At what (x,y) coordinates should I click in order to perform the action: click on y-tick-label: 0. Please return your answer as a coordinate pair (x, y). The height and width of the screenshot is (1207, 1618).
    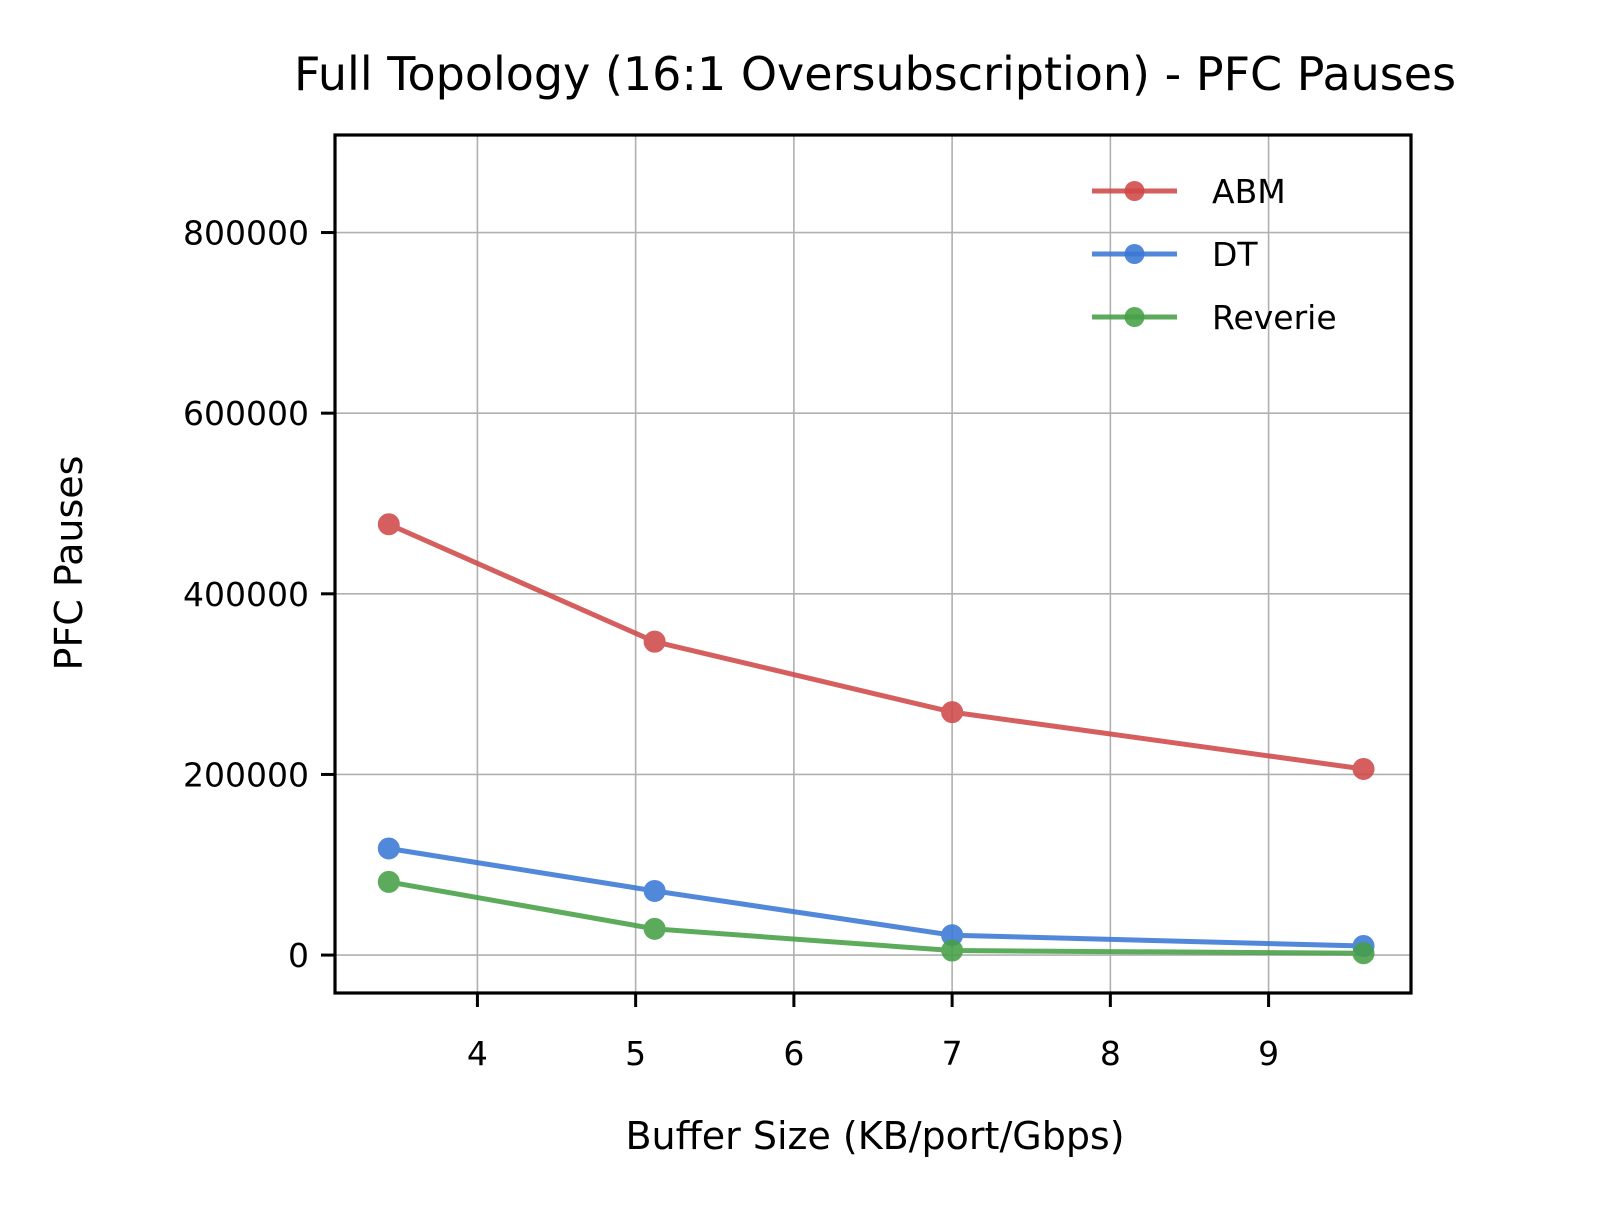
    Looking at the image, I should click on (298, 955).